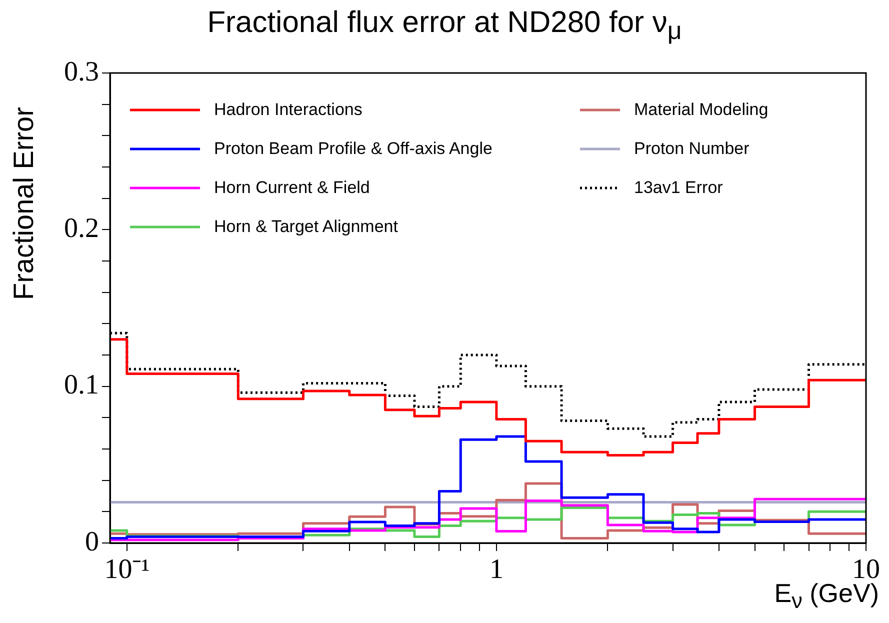 The width and height of the screenshot is (889, 623). I want to click on legend-label: Horn & Target Alignment, so click(306, 226).